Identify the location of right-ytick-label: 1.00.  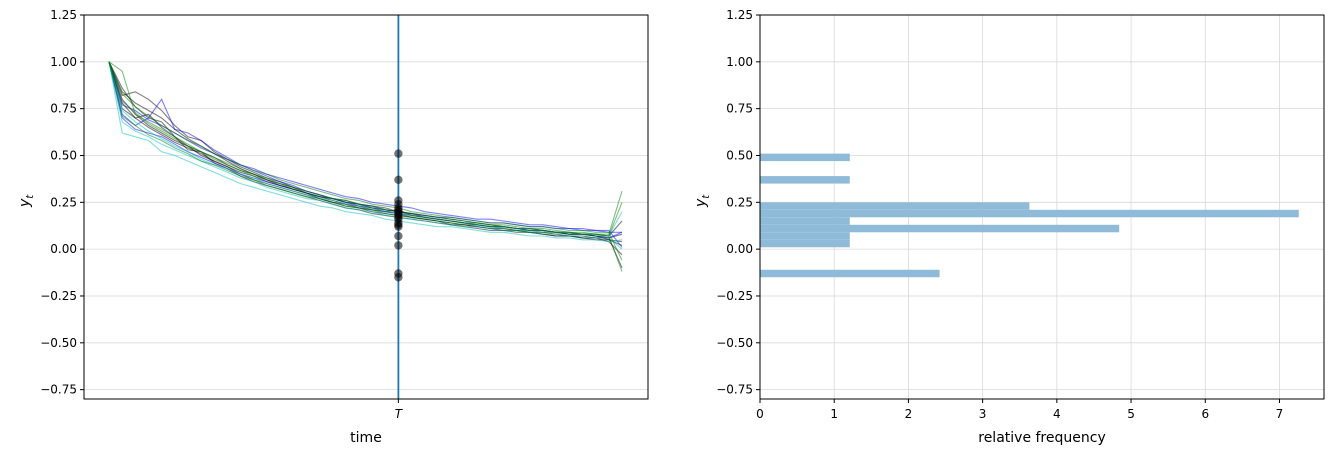
(739, 62).